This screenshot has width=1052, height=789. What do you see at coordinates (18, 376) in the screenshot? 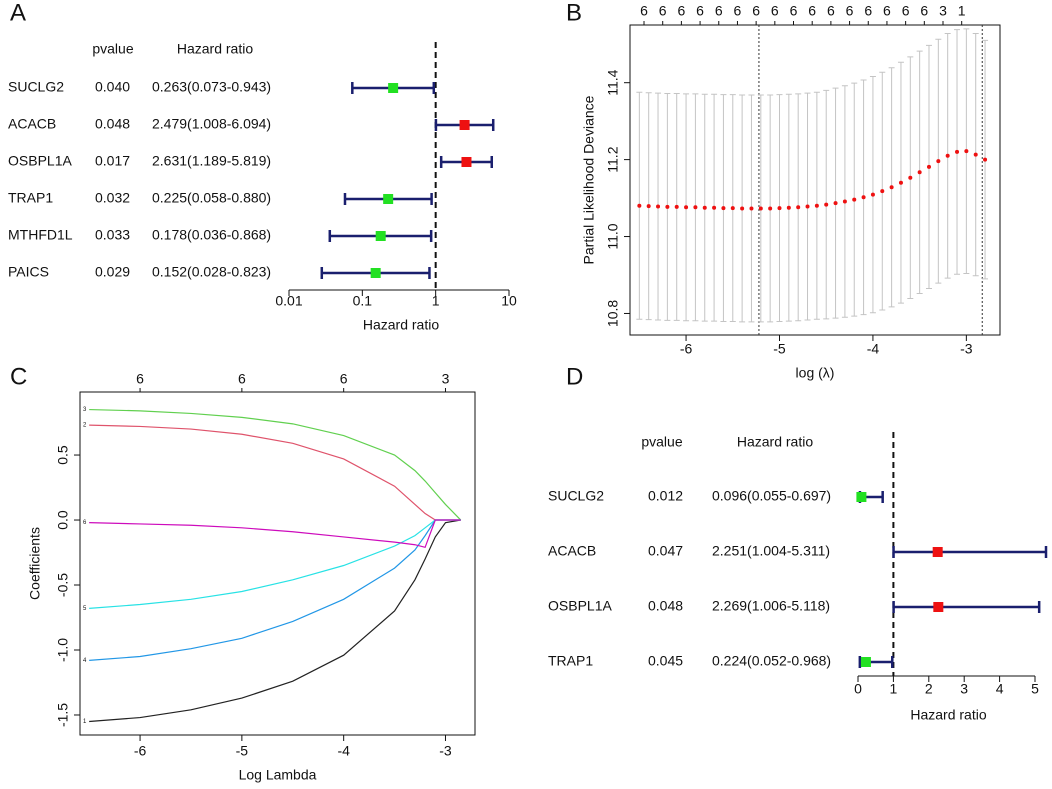
I see `panel-letter: C` at bounding box center [18, 376].